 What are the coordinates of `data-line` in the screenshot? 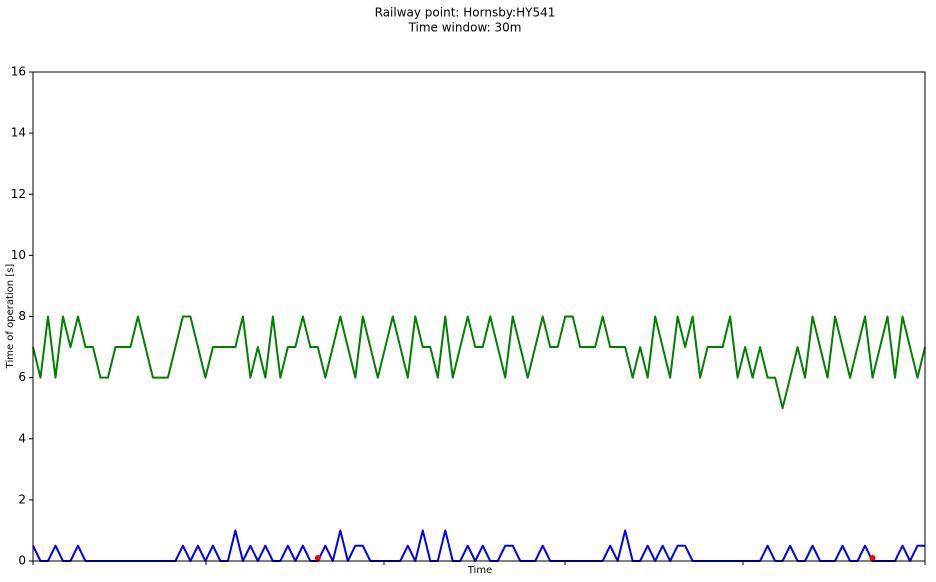 It's located at (478, 545).